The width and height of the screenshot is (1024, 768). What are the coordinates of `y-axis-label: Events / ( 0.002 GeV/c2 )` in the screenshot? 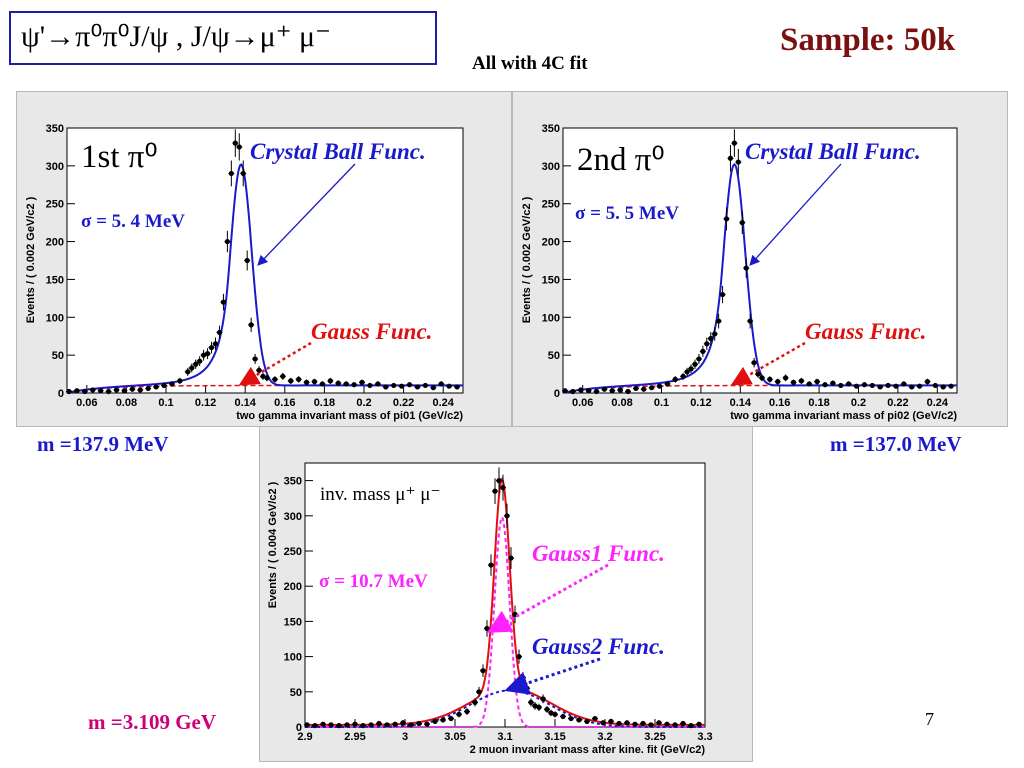 It's located at (527, 259).